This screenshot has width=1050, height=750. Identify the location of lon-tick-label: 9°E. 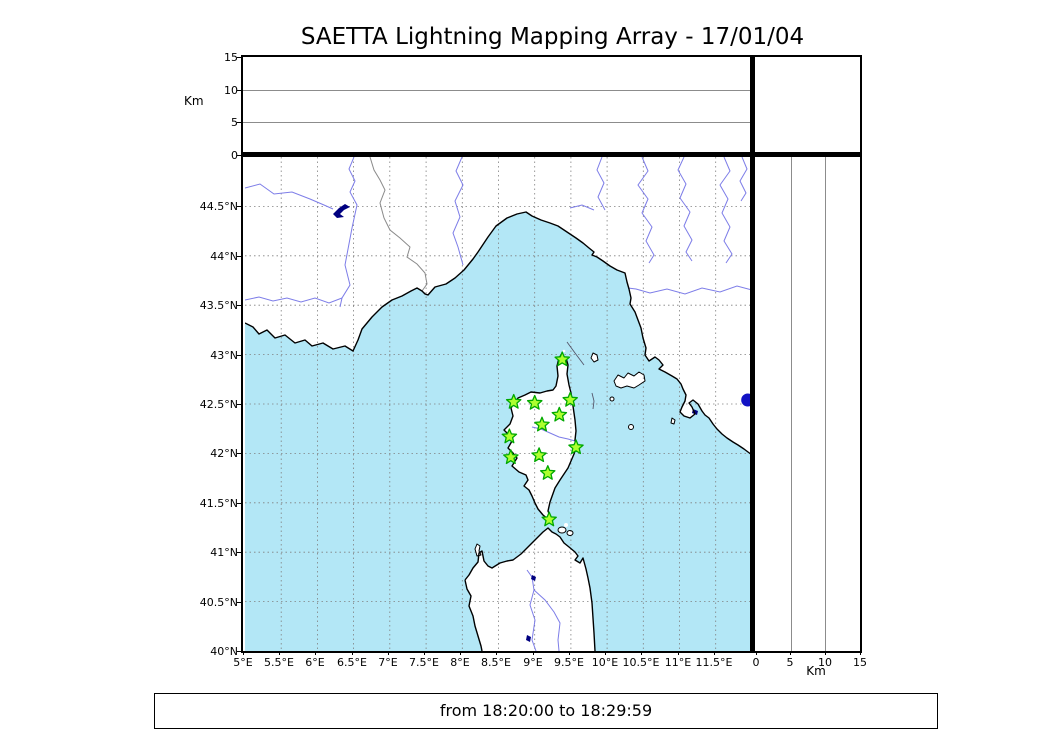
(533, 662).